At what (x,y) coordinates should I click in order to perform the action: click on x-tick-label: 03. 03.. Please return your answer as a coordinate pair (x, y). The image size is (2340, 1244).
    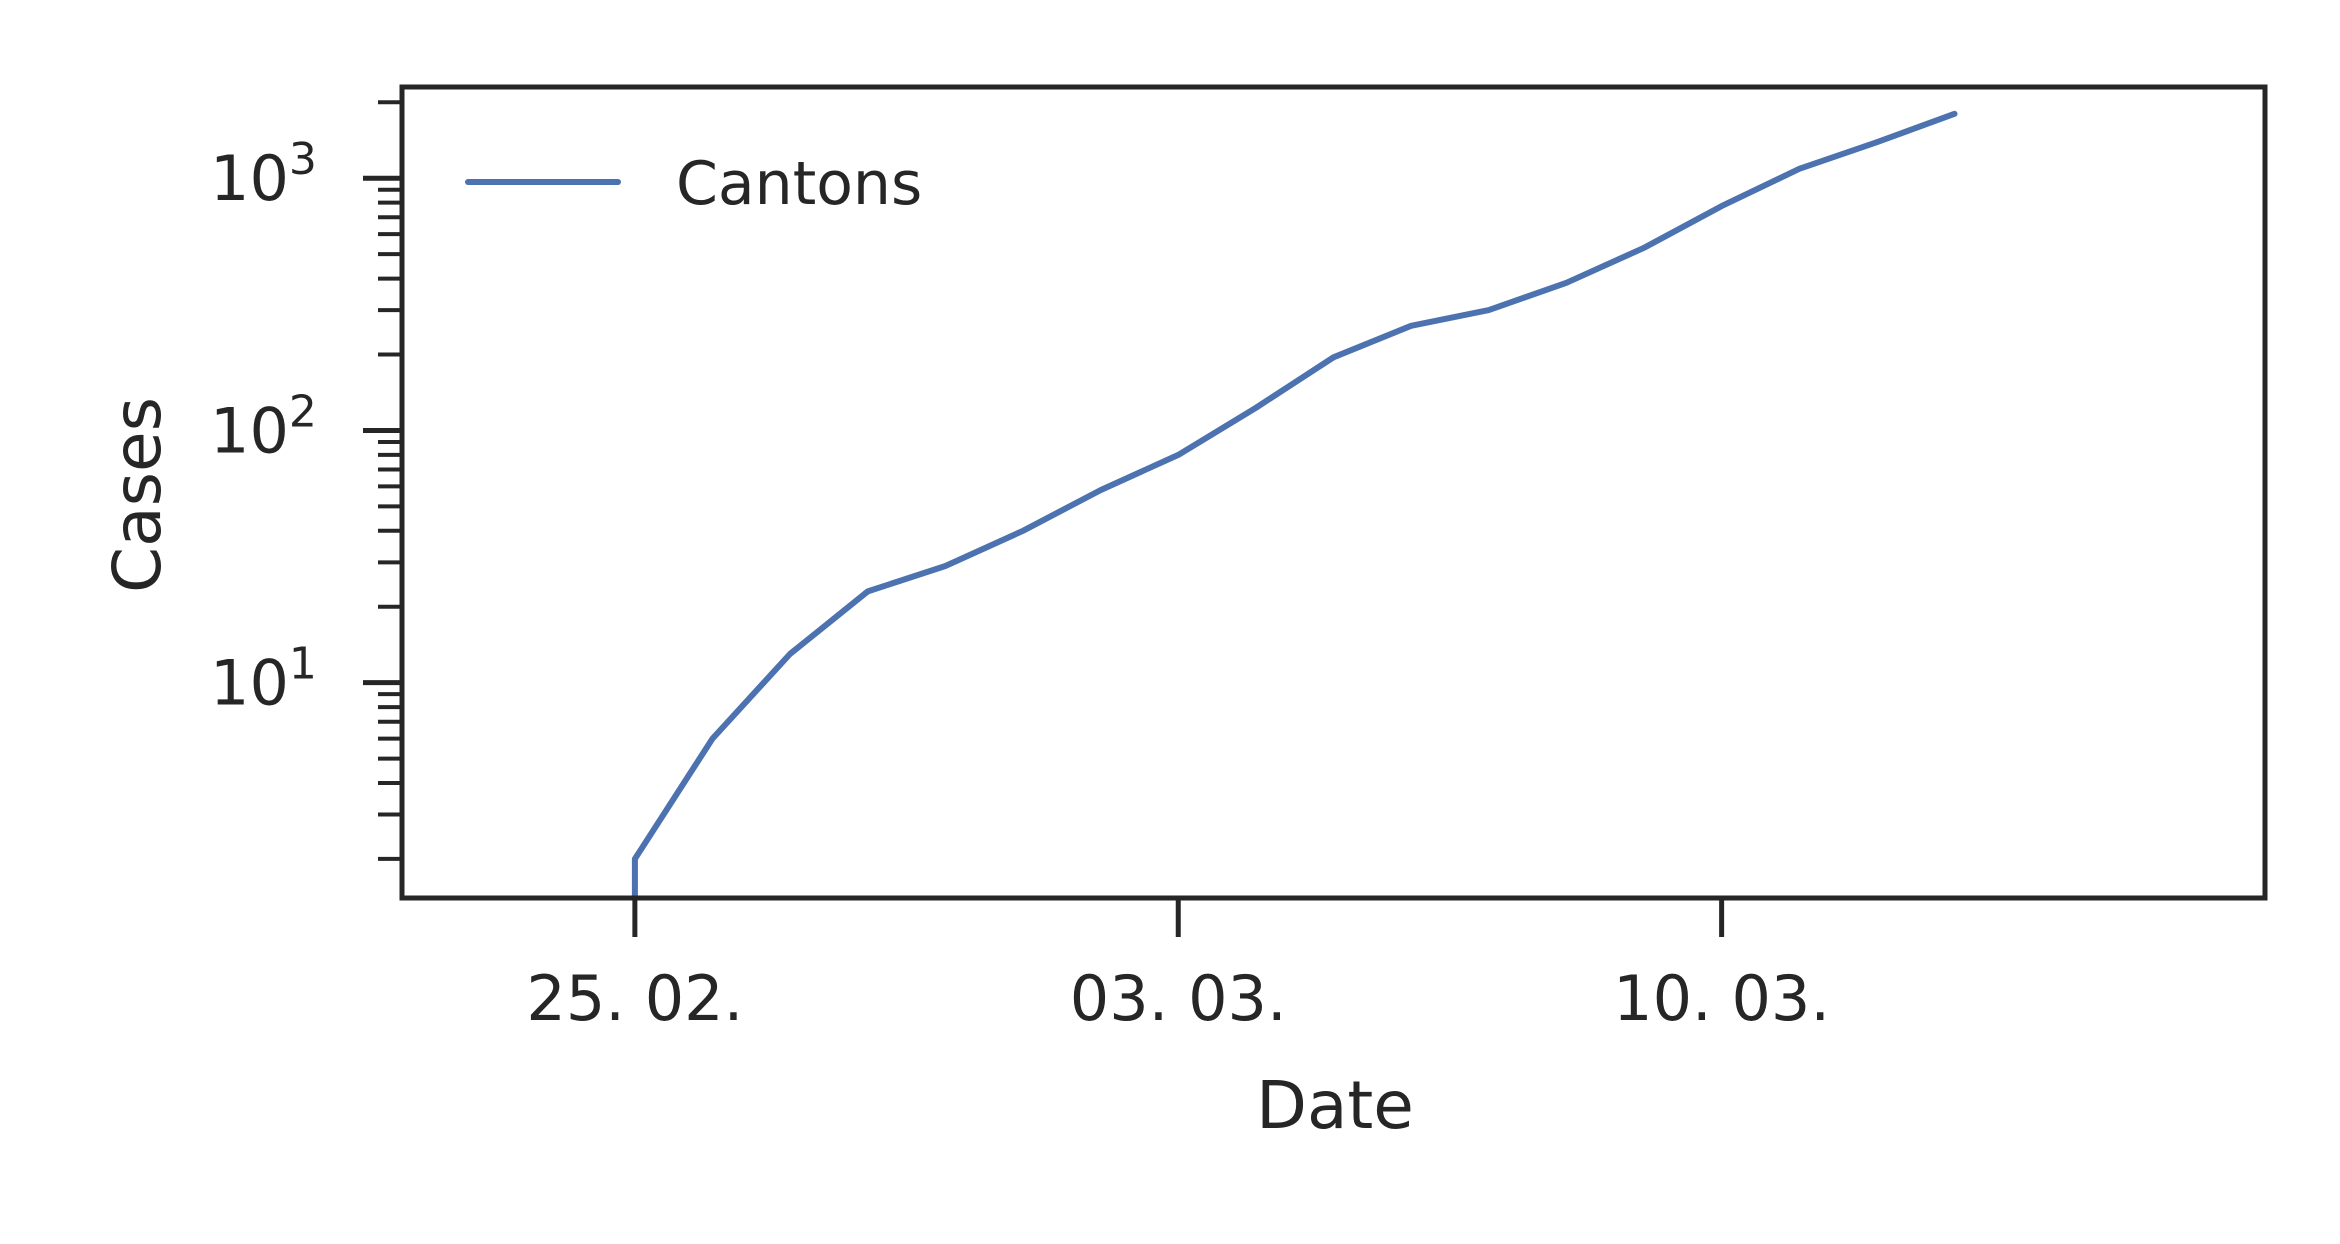
    Looking at the image, I should click on (1178, 998).